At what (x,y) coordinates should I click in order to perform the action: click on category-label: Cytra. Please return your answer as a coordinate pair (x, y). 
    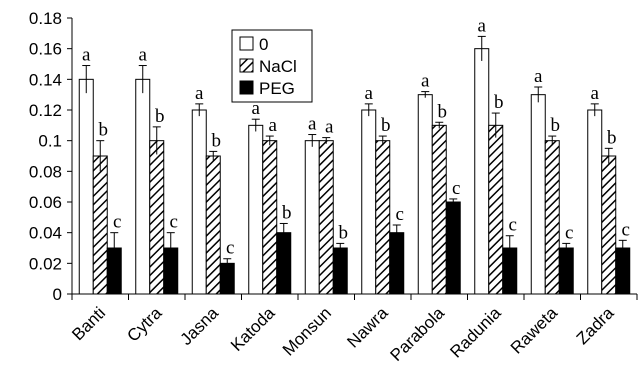
    Looking at the image, I should click on (144, 324).